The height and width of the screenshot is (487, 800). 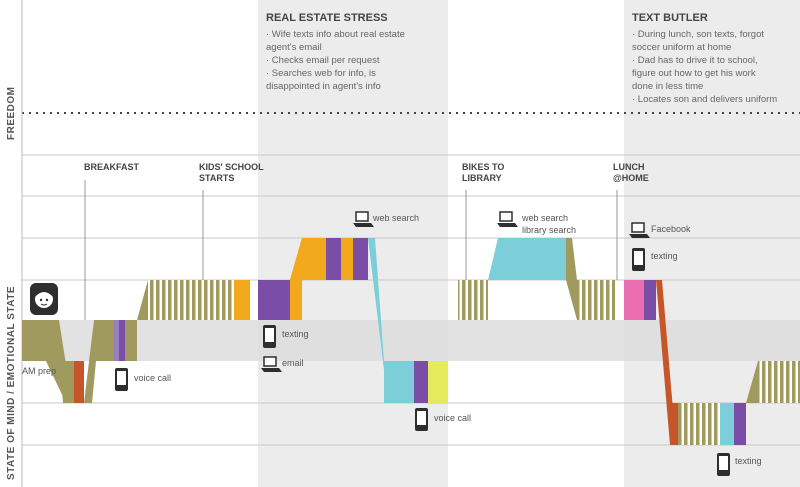 I want to click on story-butler-title: TEXT BUTLER, so click(x=670, y=18).